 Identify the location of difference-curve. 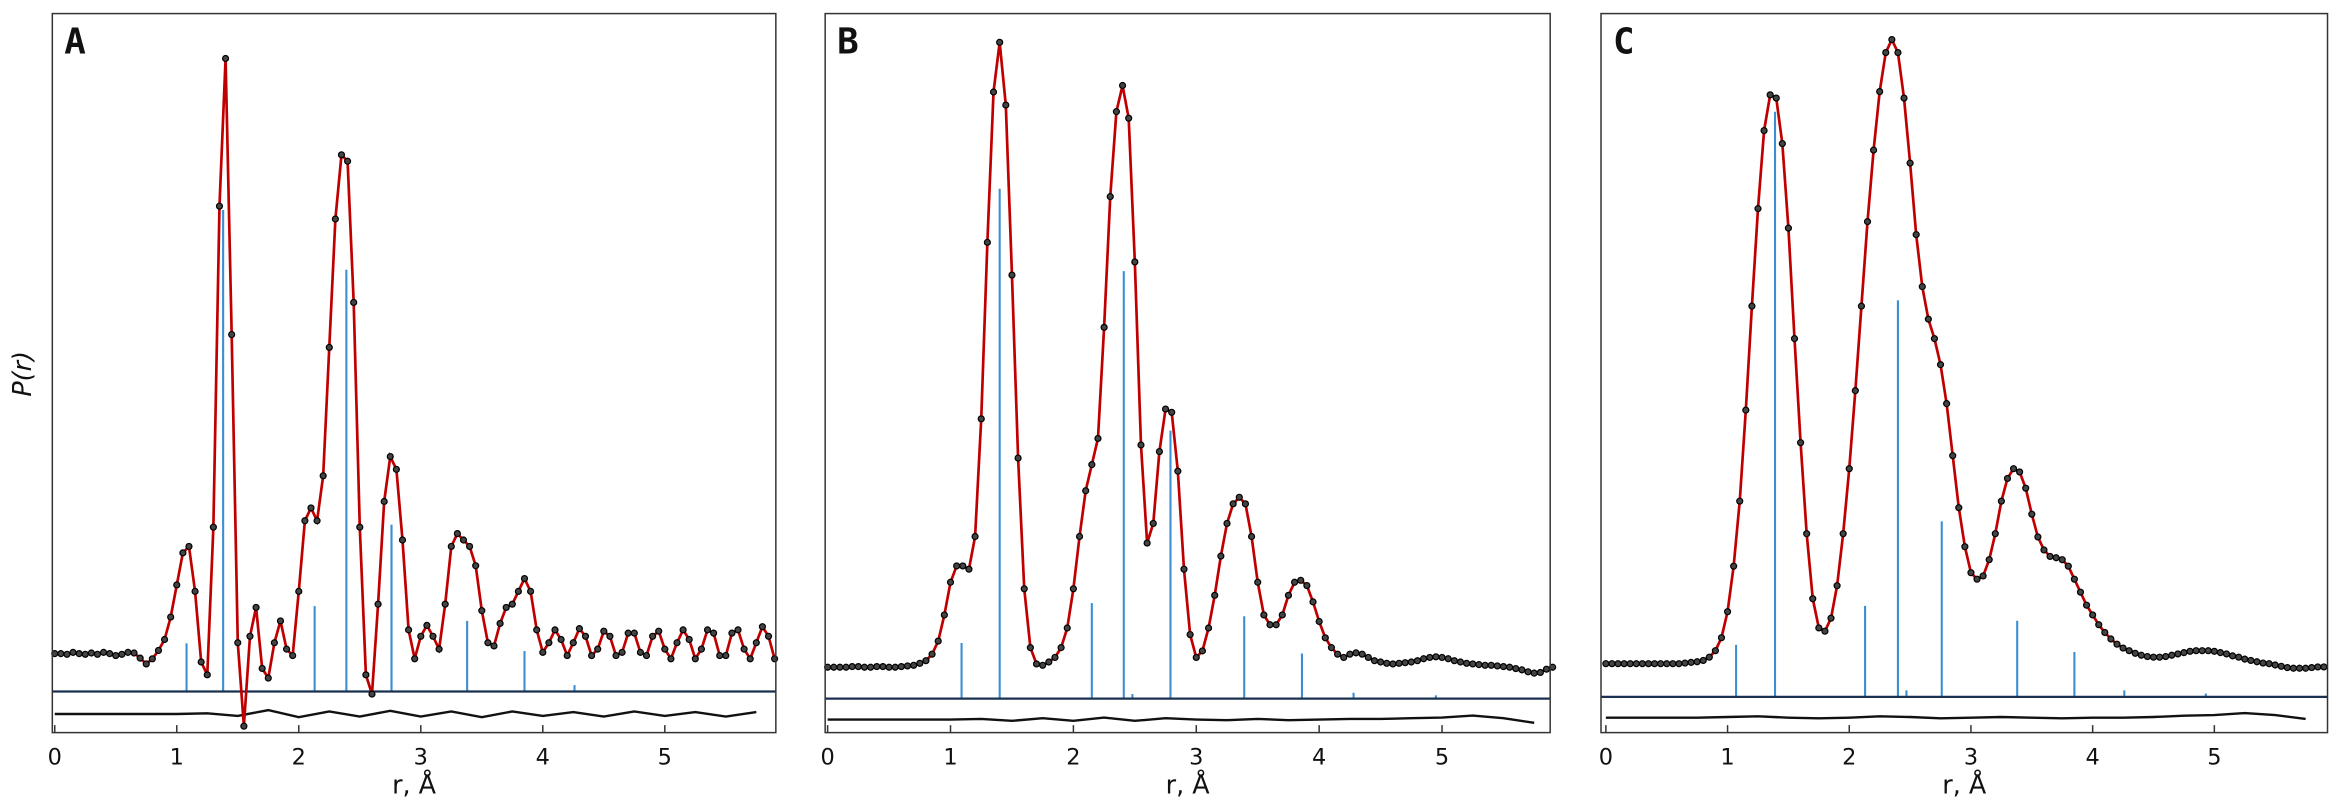
(1955, 716).